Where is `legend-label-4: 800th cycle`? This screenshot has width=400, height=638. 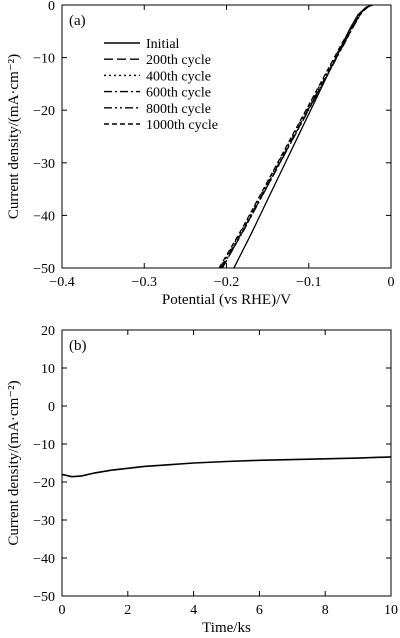
legend-label-4: 800th cycle is located at coordinates (178, 109).